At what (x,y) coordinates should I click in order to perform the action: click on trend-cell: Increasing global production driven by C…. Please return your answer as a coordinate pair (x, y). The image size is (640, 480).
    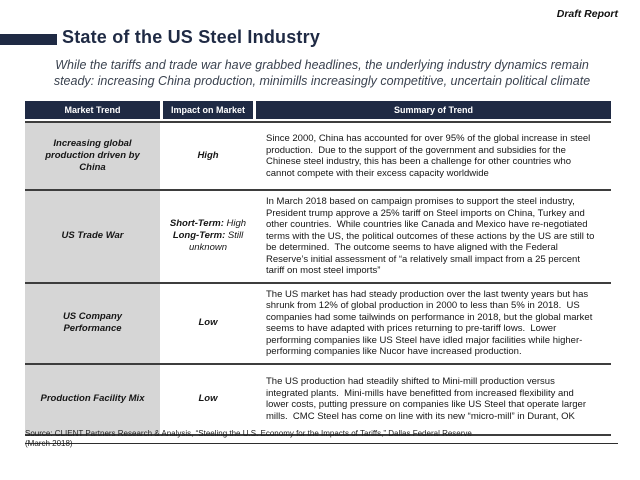
    Looking at the image, I should click on (92, 156).